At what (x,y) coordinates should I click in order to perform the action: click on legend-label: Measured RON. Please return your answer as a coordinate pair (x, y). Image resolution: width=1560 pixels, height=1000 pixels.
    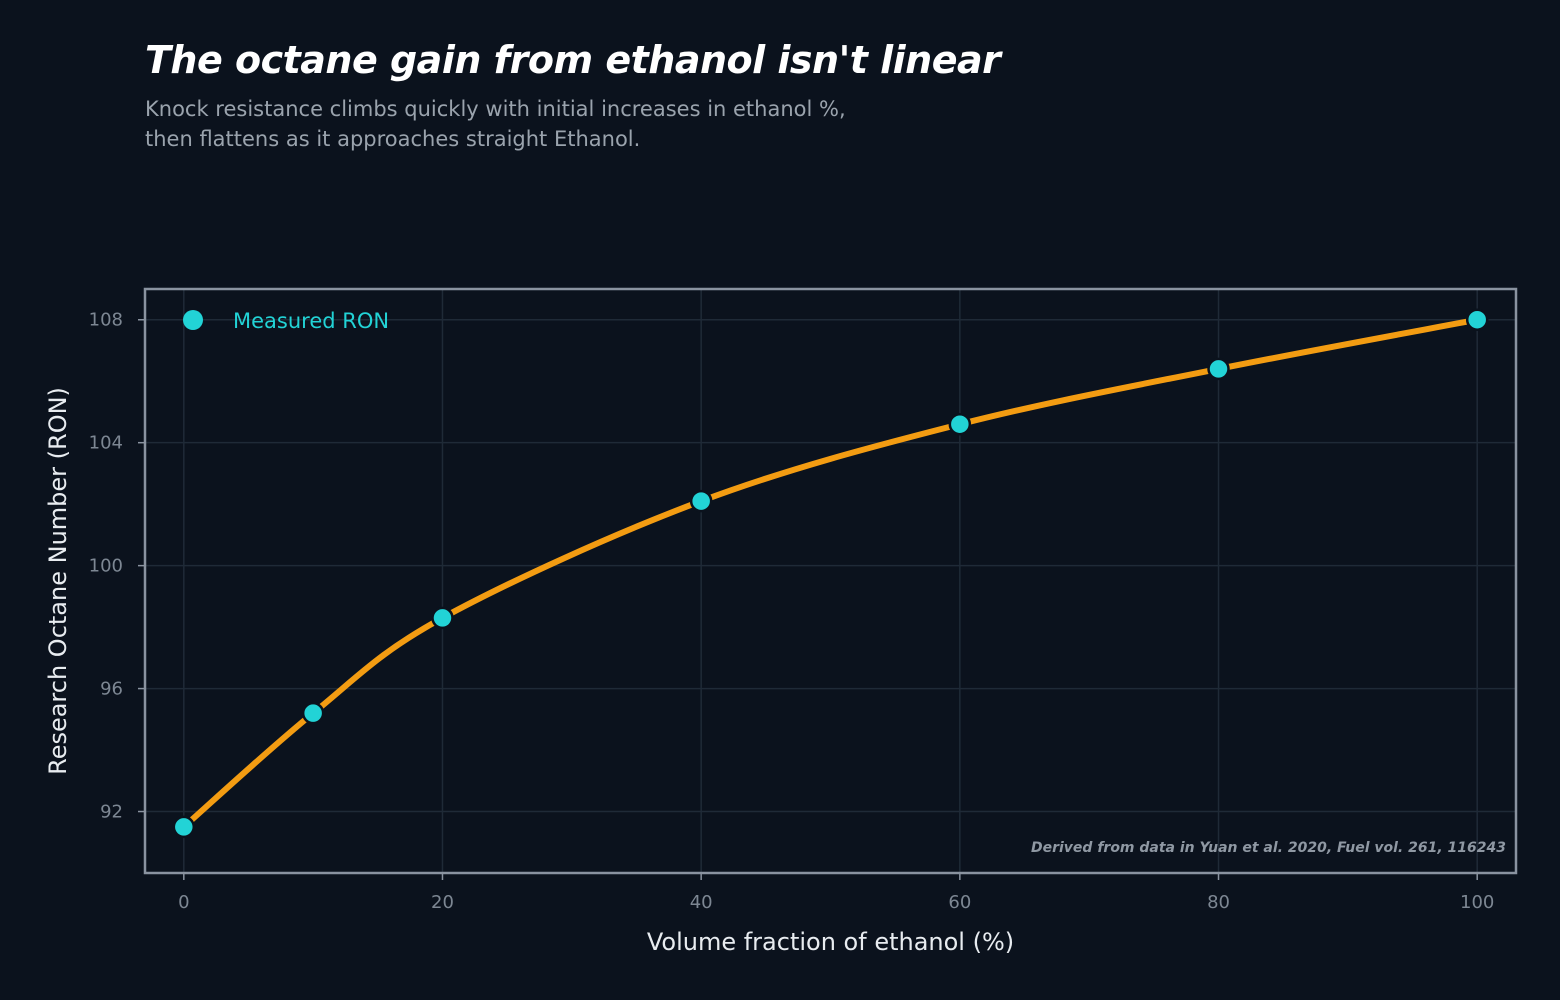
    Looking at the image, I should click on (311, 321).